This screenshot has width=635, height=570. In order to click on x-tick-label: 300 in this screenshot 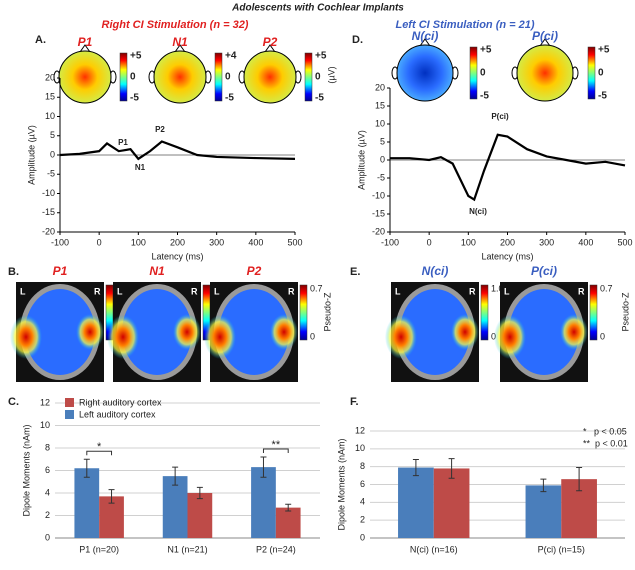, I will do `click(546, 242)`.